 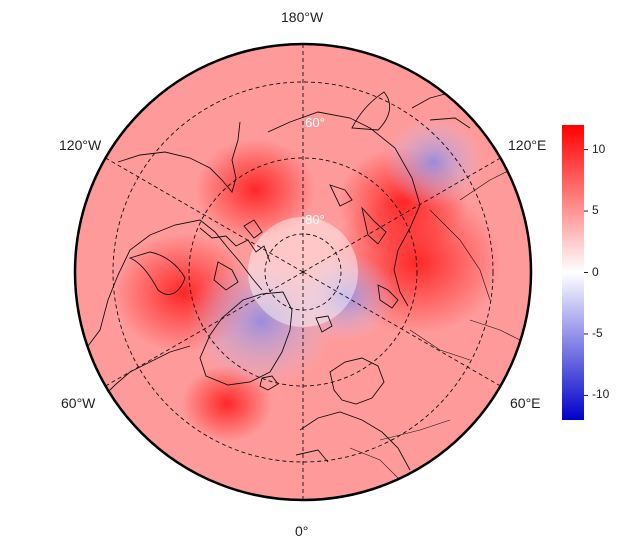 What do you see at coordinates (433, 162) in the screenshot?
I see `cool-patch-northeast-asia` at bounding box center [433, 162].